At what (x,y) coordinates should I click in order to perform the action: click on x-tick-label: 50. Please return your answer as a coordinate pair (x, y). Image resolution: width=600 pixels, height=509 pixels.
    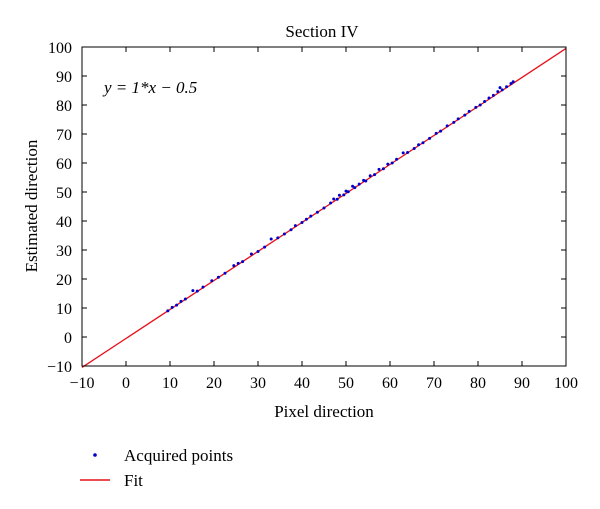
    Looking at the image, I should click on (346, 383).